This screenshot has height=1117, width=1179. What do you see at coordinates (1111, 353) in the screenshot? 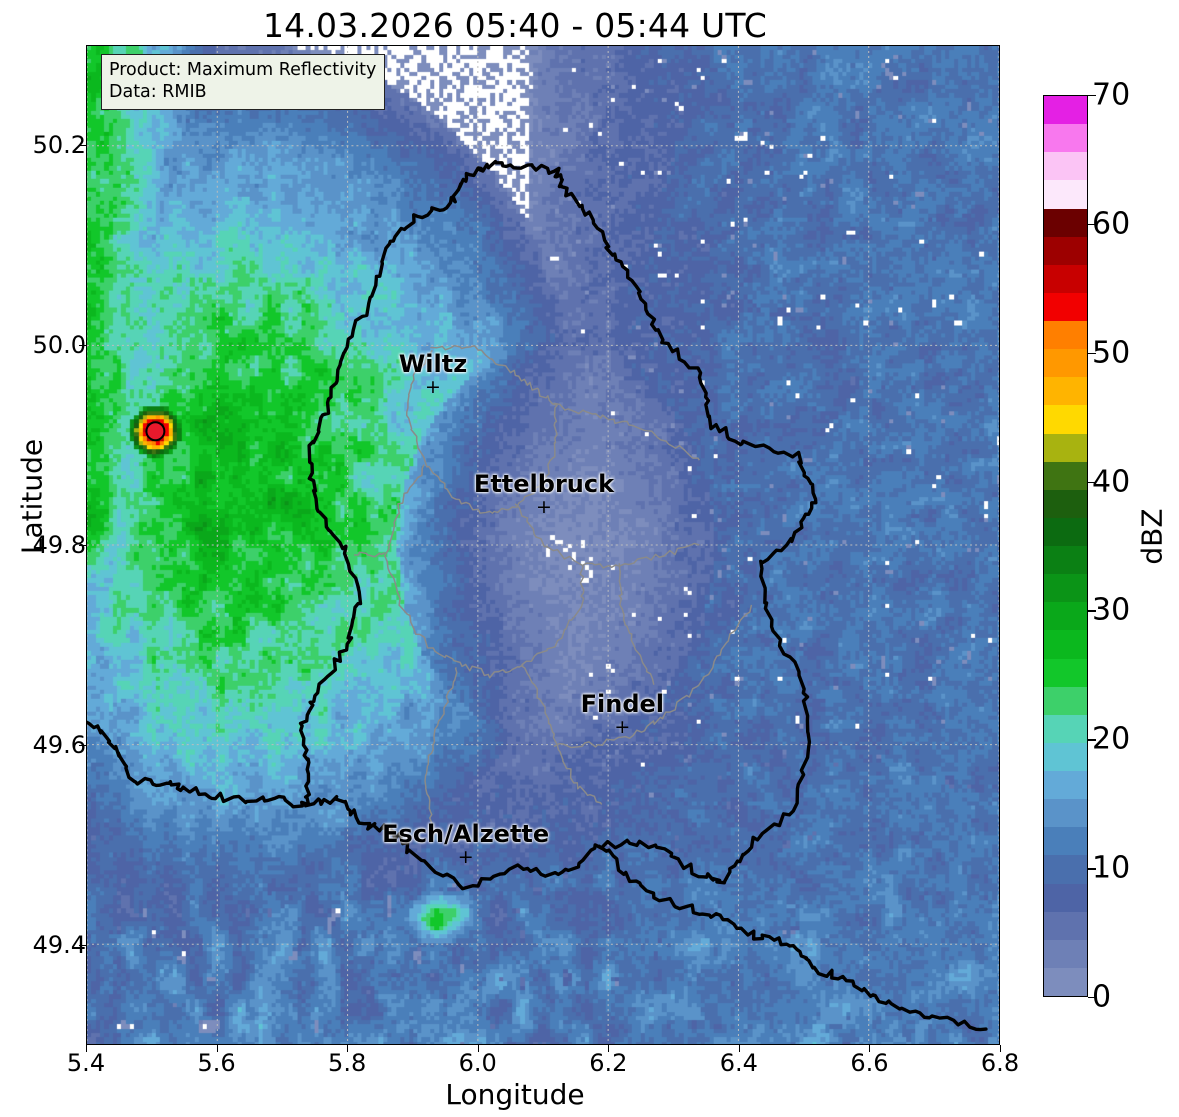
I see `colorbar-tick-label: 50` at bounding box center [1111, 353].